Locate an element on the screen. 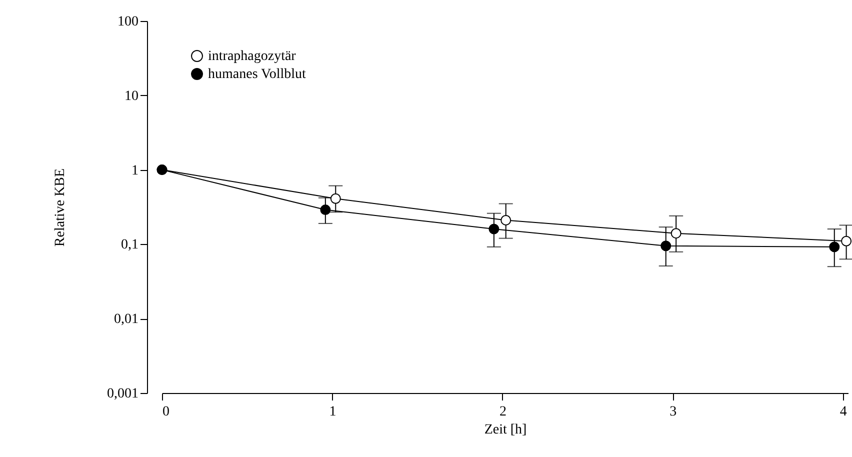 This screenshot has width=852, height=457. y-tick-label: 1 is located at coordinates (135, 170).